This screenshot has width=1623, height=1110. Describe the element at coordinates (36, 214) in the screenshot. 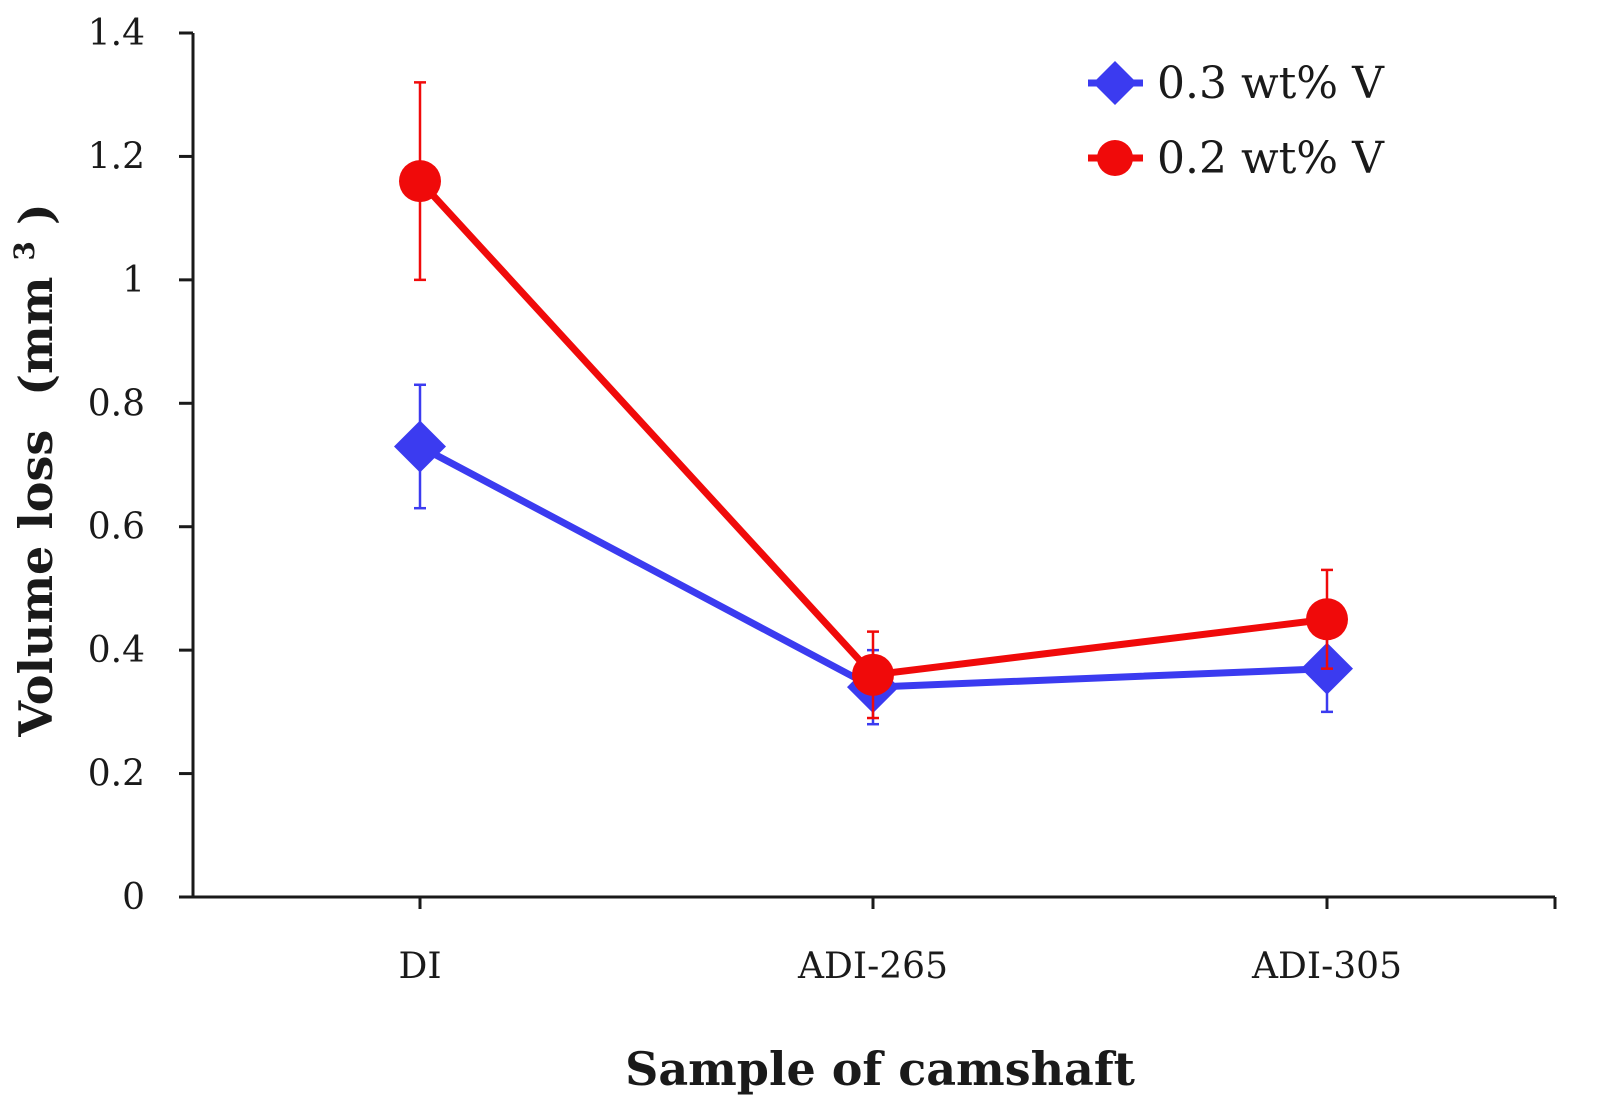

I see `y-axis-title-unit-close: )` at that location.